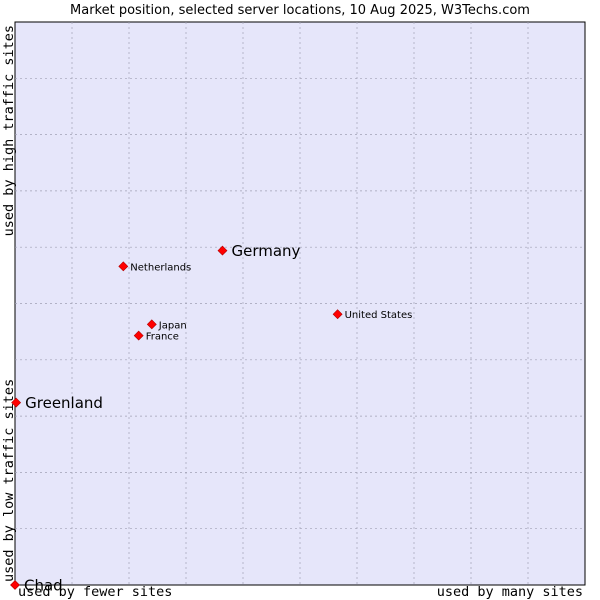 The height and width of the screenshot is (600, 600). I want to click on data-point-netherlands: Netherlands, so click(154, 267).